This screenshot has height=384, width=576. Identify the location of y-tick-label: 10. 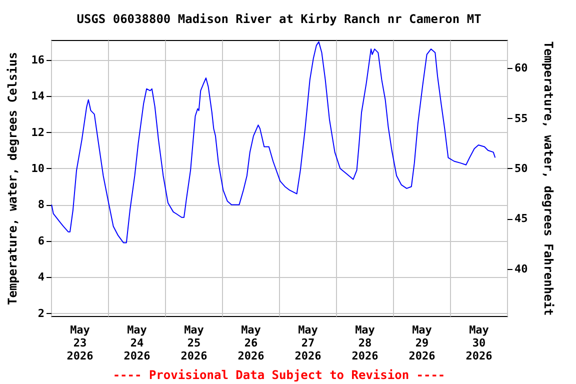
(37, 168).